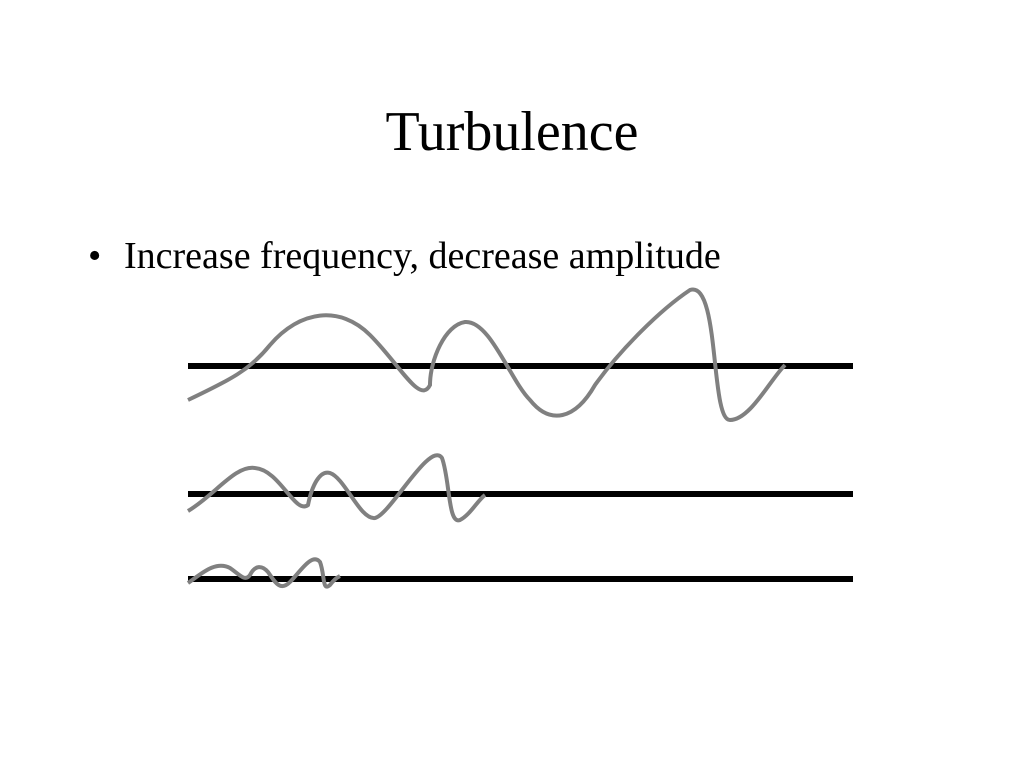  What do you see at coordinates (512, 132) in the screenshot?
I see `slide-title: Turbulence` at bounding box center [512, 132].